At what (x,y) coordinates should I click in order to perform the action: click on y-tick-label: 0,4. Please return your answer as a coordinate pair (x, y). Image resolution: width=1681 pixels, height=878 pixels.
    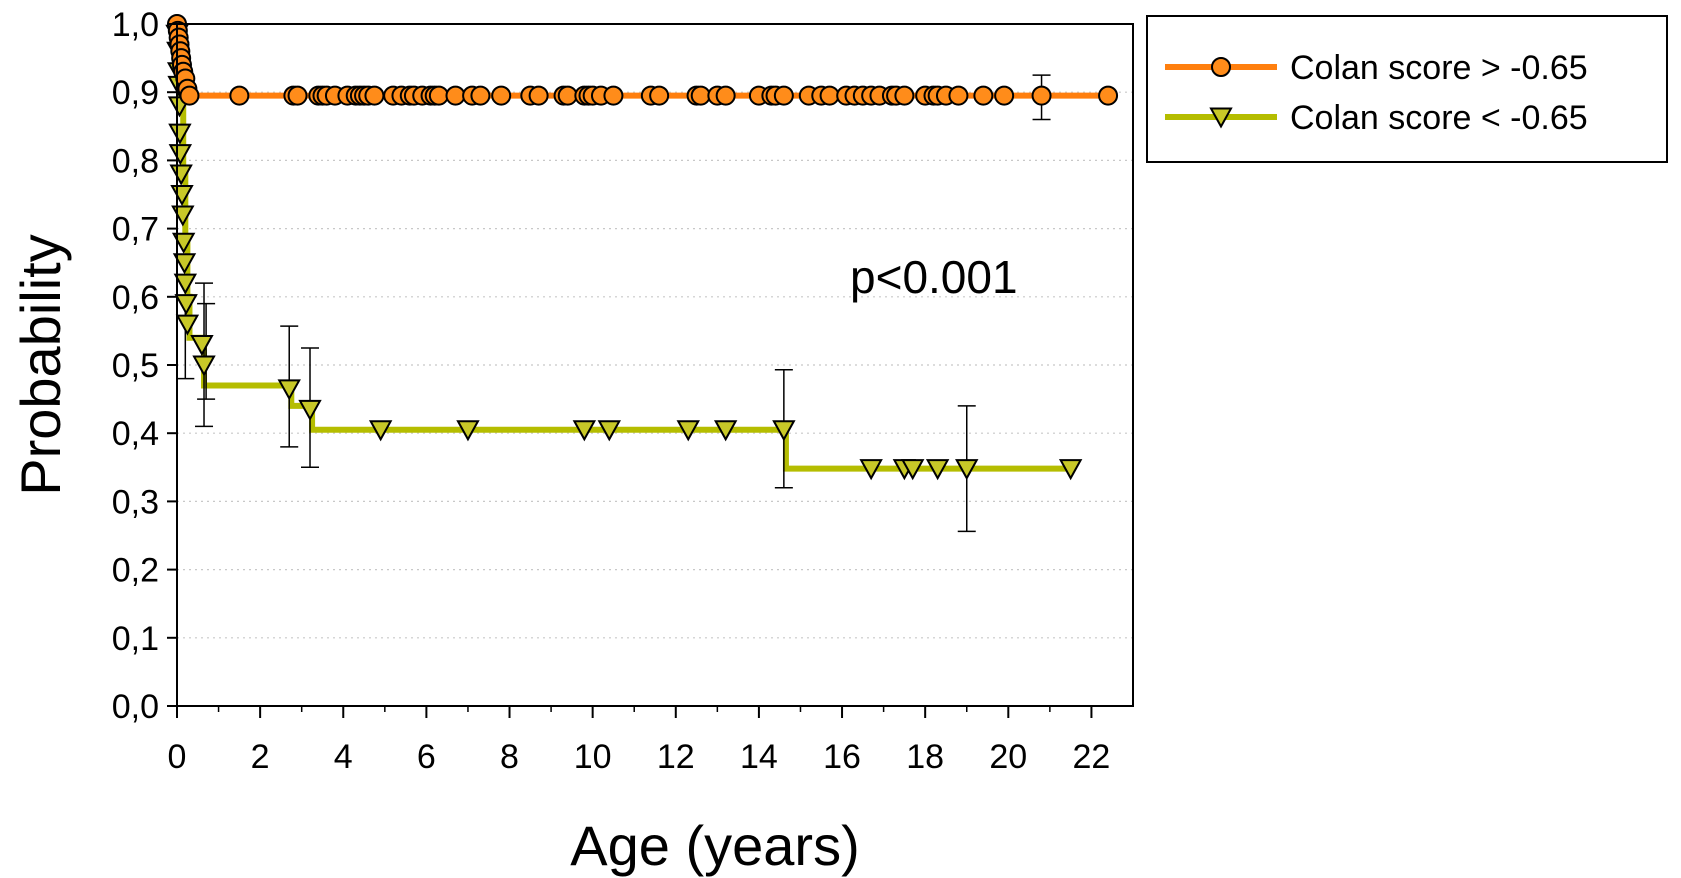
    Looking at the image, I should click on (135, 434).